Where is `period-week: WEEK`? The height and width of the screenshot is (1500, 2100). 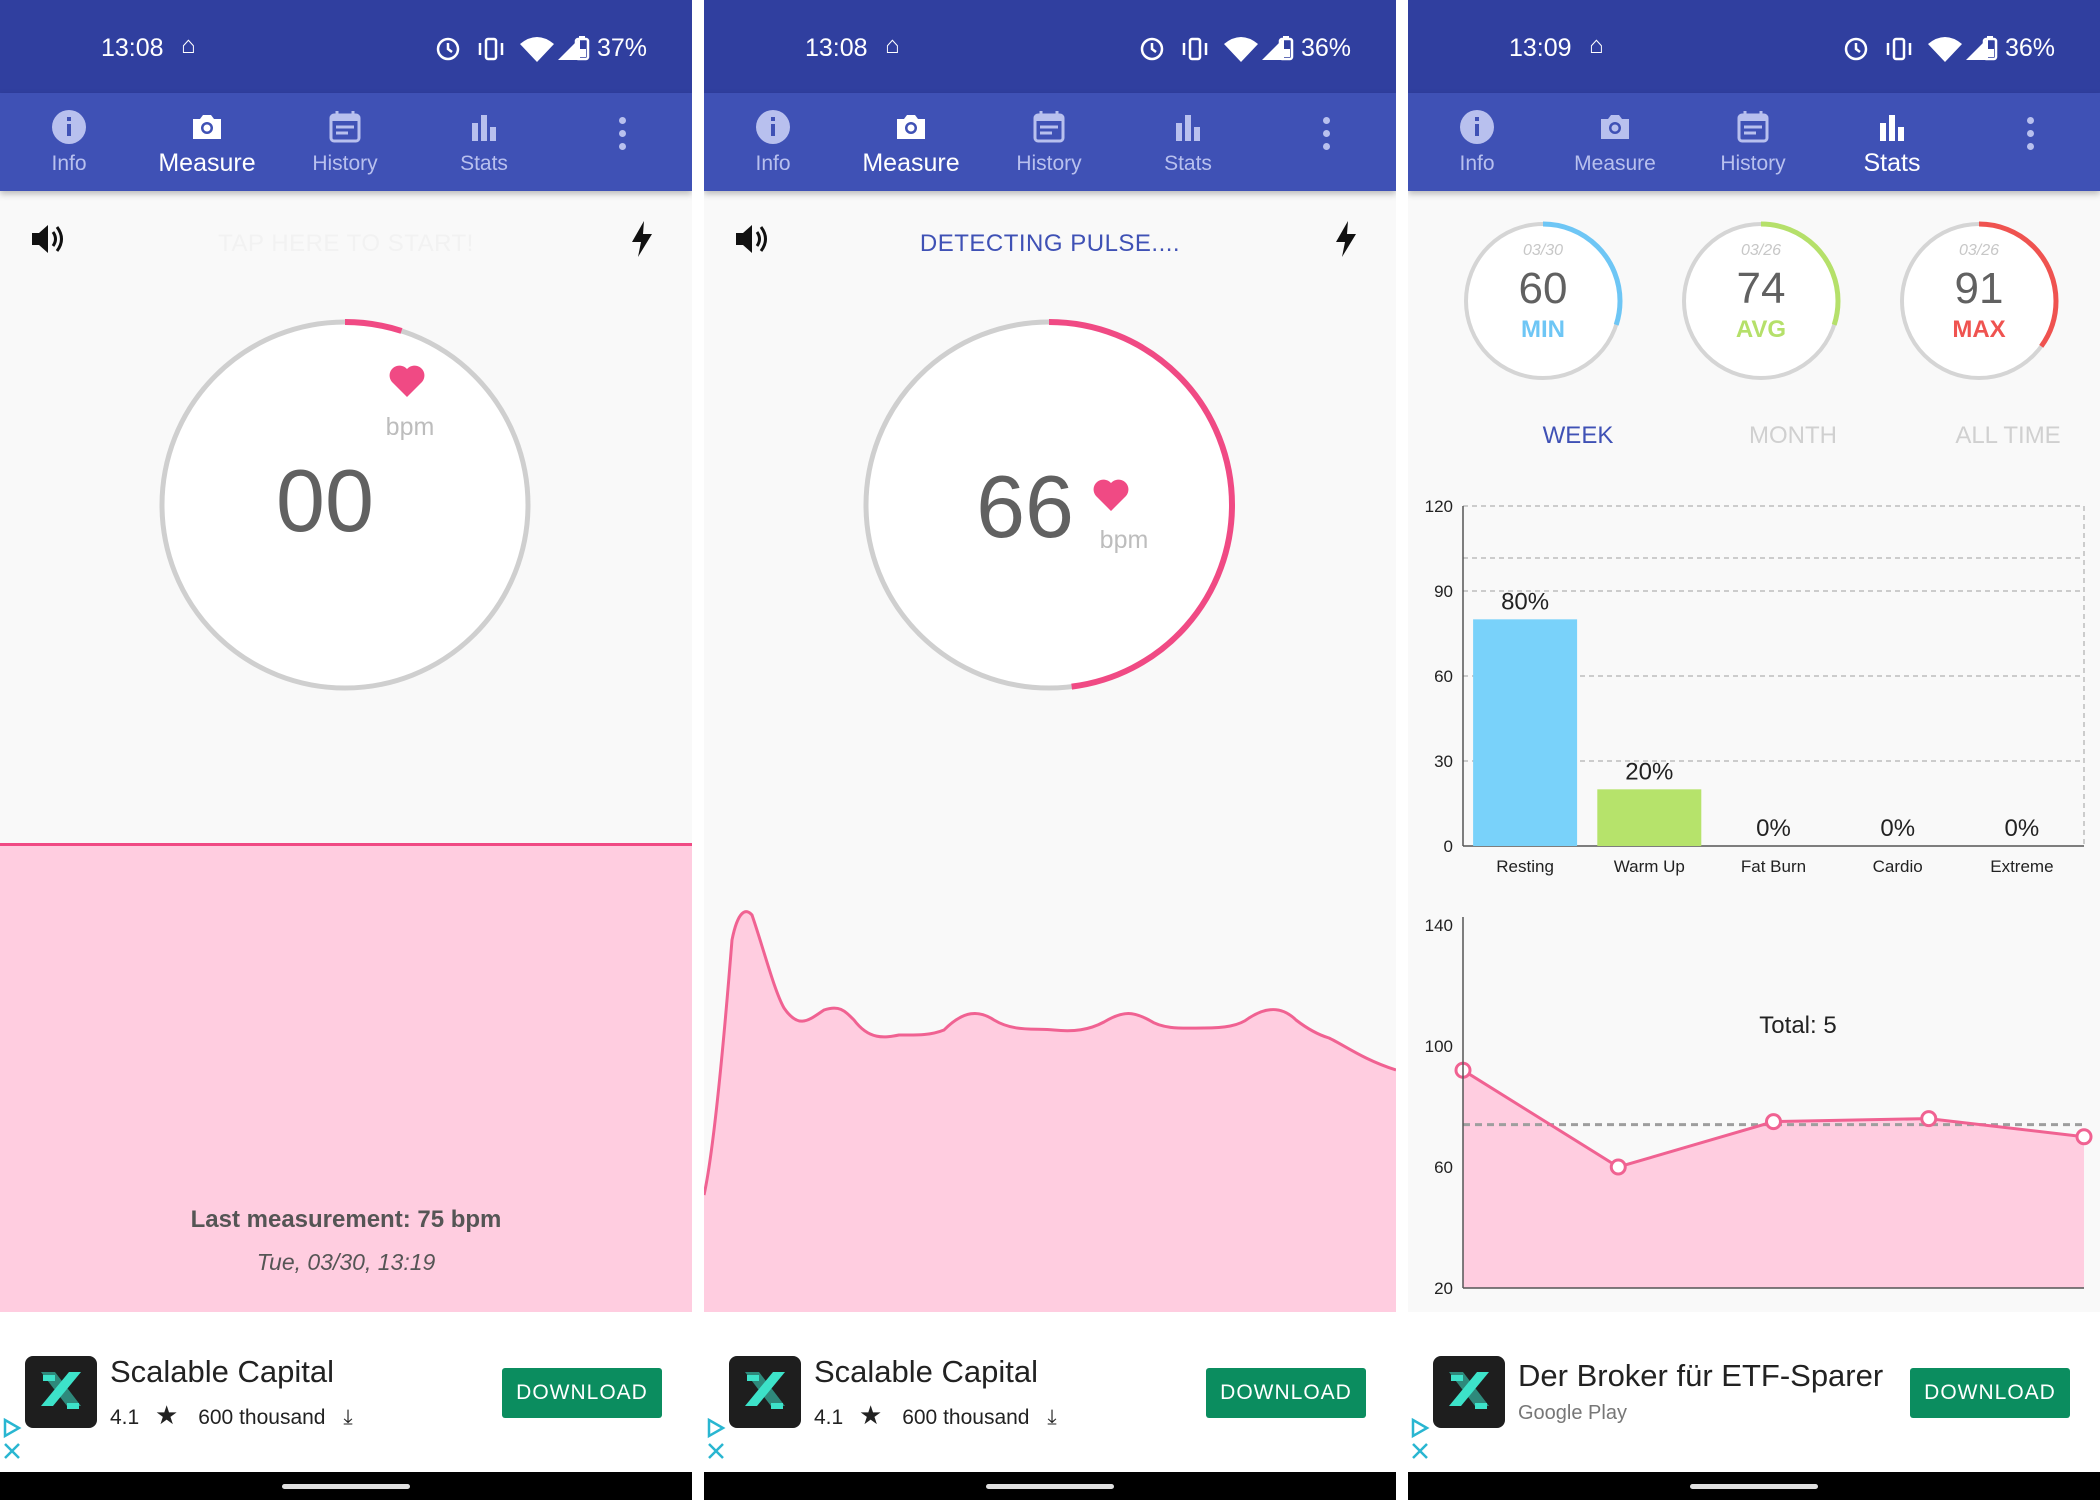
period-week: WEEK is located at coordinates (1578, 435).